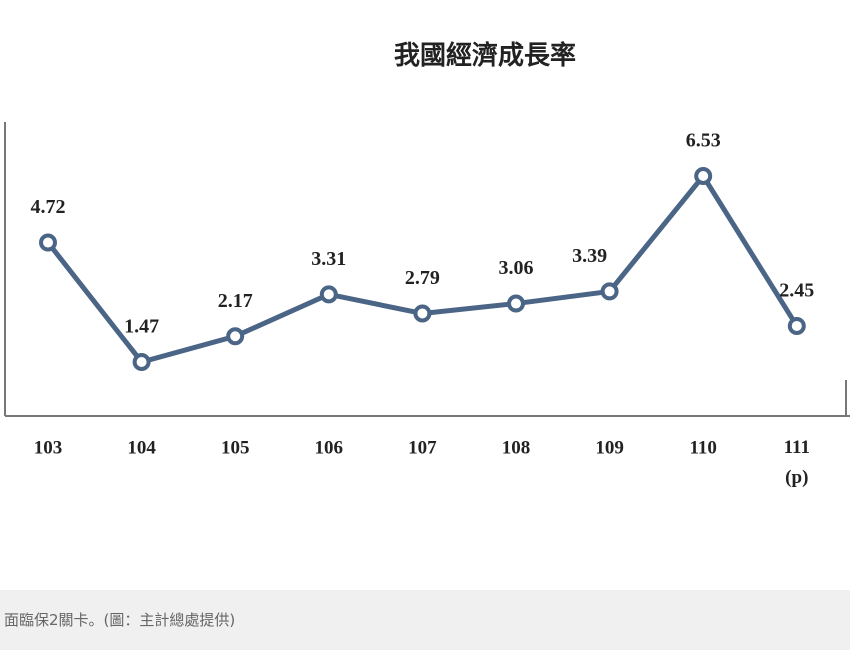  What do you see at coordinates (48, 207) in the screenshot?
I see `data-label: 4.72` at bounding box center [48, 207].